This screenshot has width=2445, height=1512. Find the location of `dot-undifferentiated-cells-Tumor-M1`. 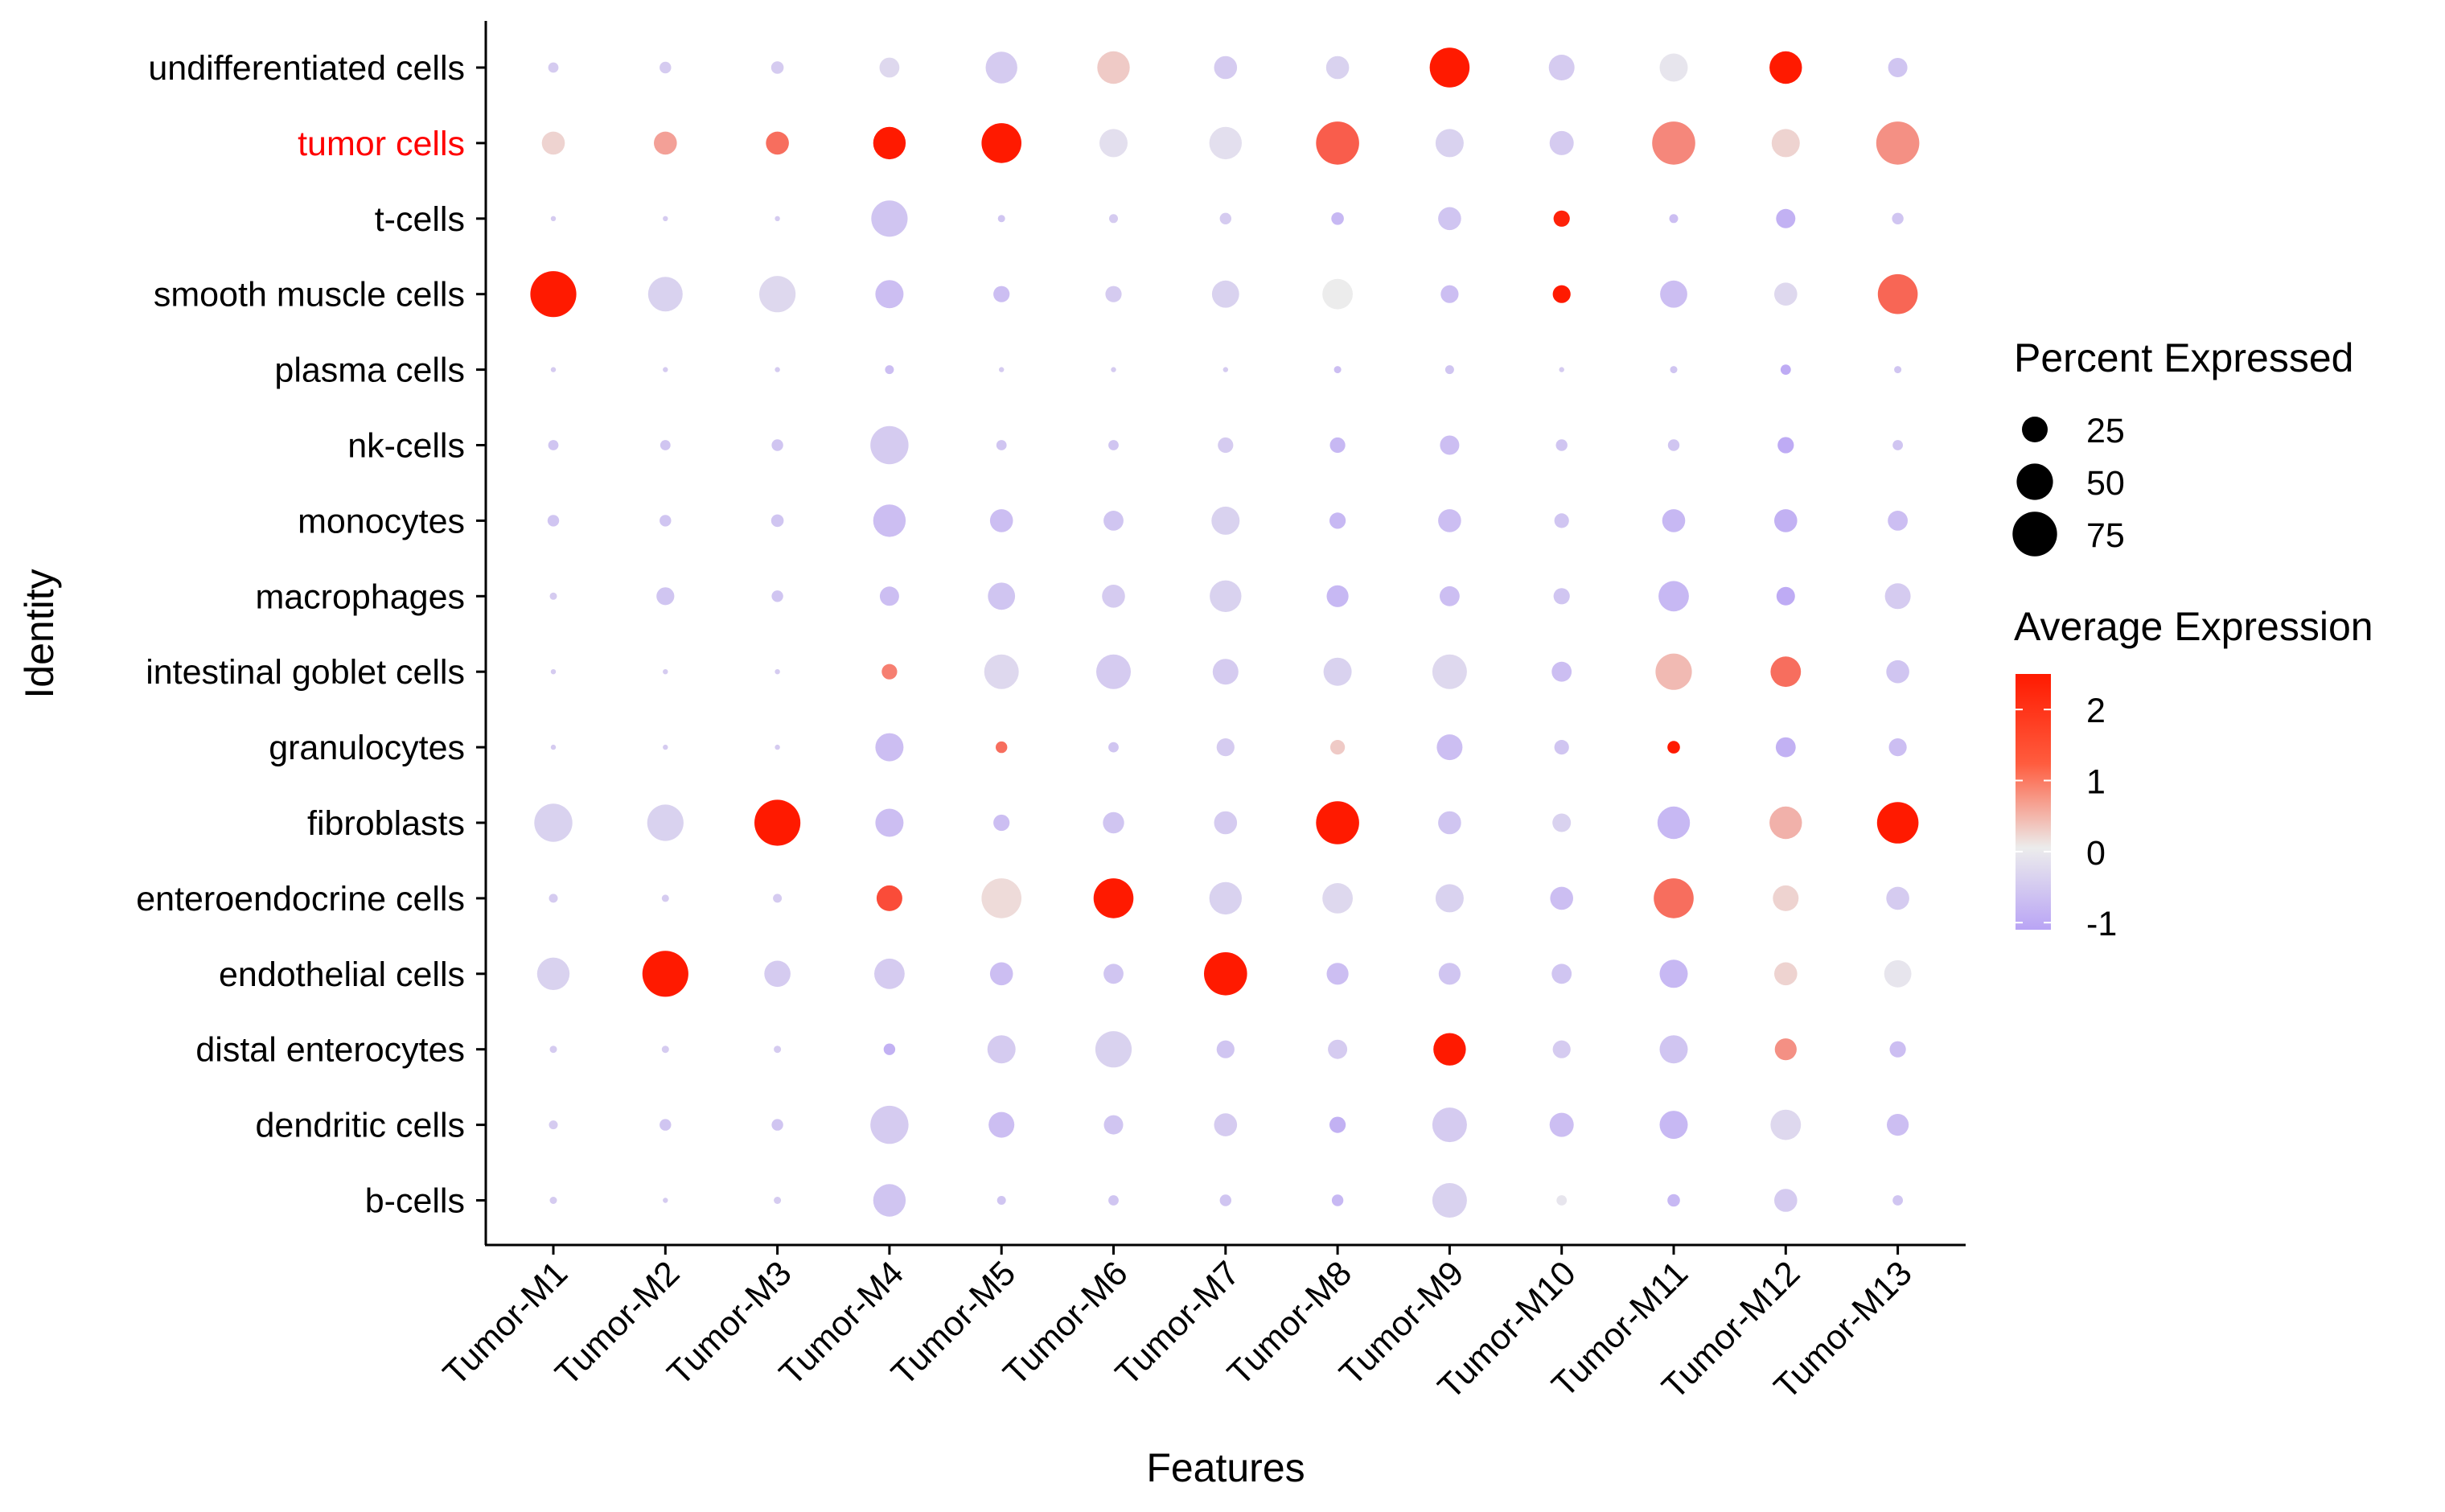

dot-undifferentiated-cells-Tumor-M1 is located at coordinates (554, 67).